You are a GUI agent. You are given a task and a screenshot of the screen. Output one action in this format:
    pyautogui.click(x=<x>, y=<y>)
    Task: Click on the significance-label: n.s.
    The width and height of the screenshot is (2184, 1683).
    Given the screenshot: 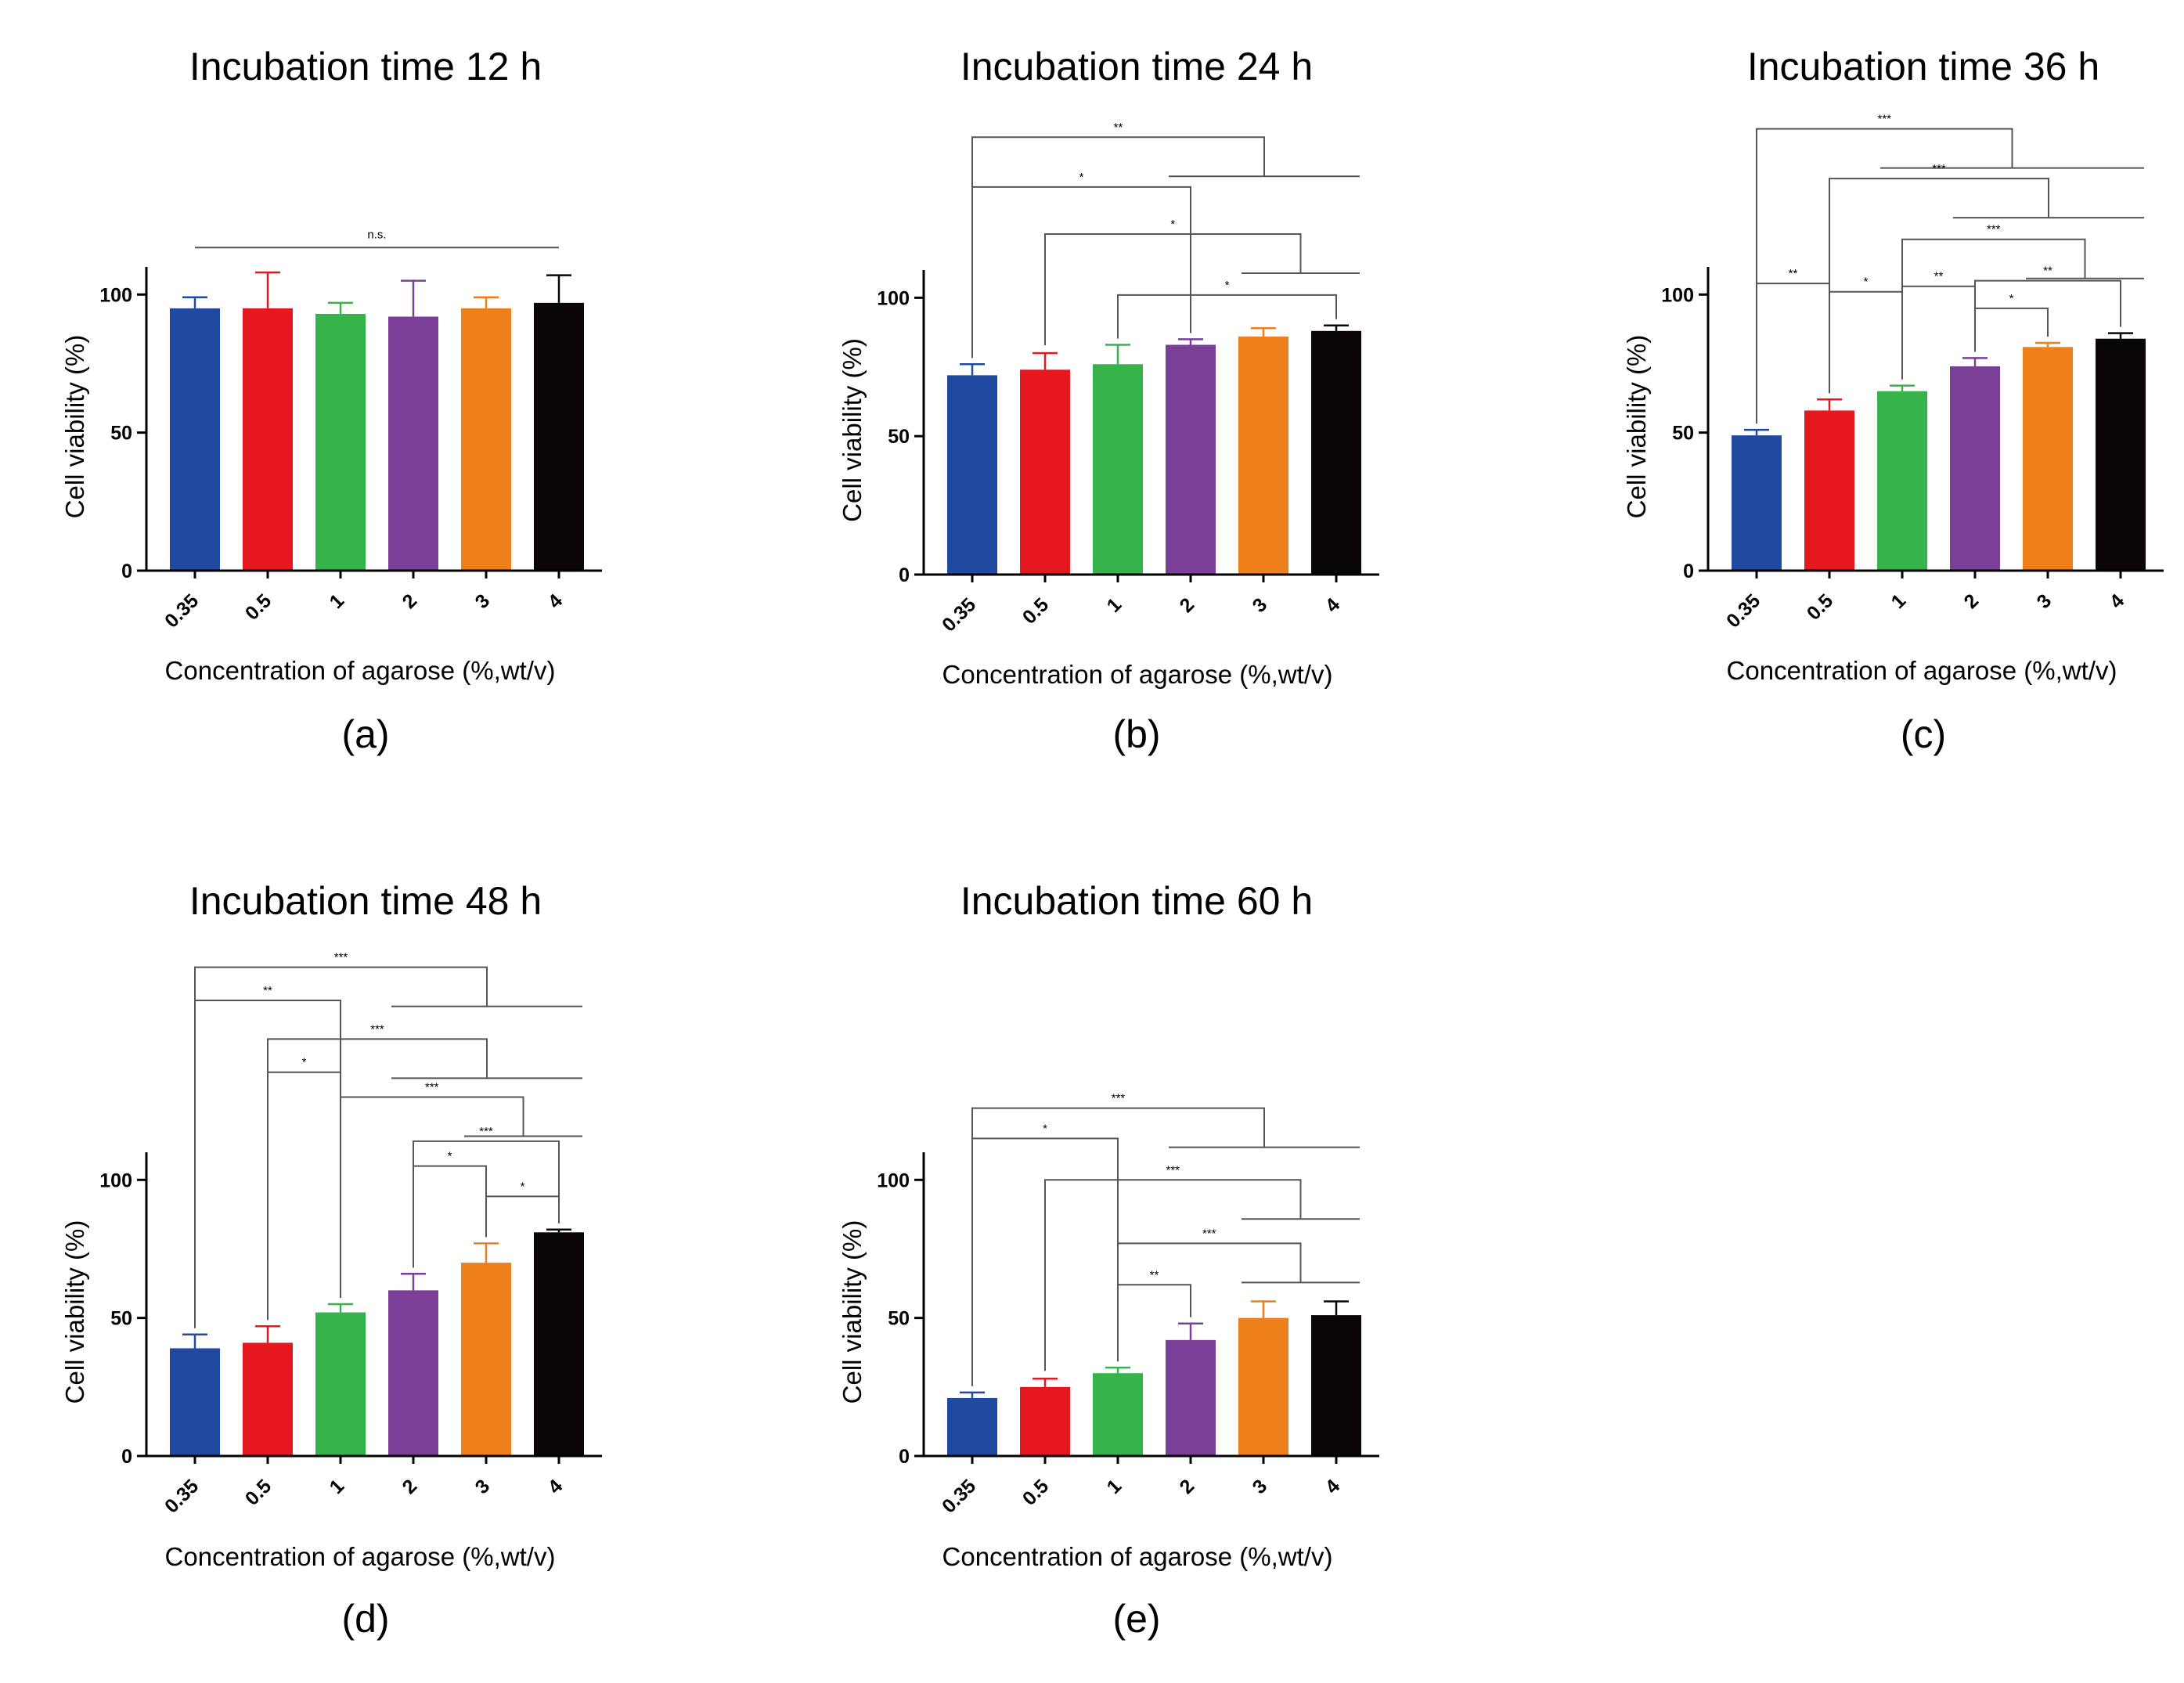 What is the action you would take?
    pyautogui.click(x=376, y=234)
    